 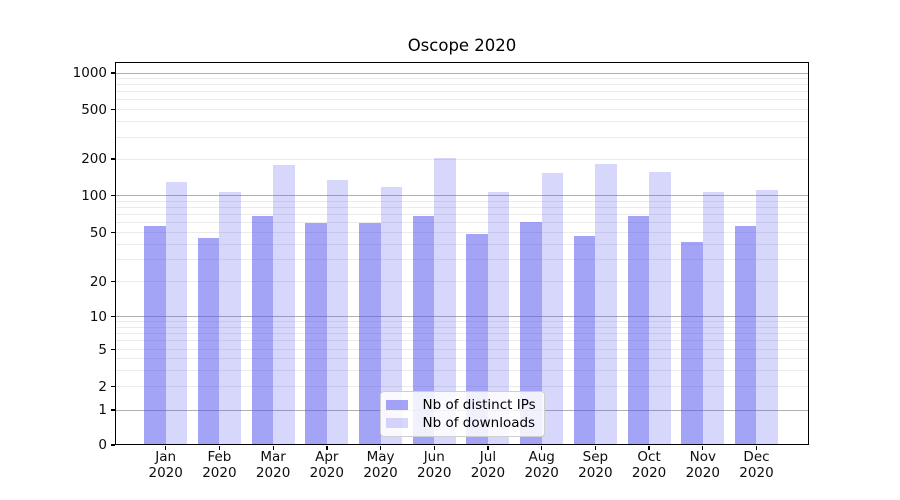 What do you see at coordinates (397, 405) in the screenshot?
I see `legend-swatch-distinct-ips-icon` at bounding box center [397, 405].